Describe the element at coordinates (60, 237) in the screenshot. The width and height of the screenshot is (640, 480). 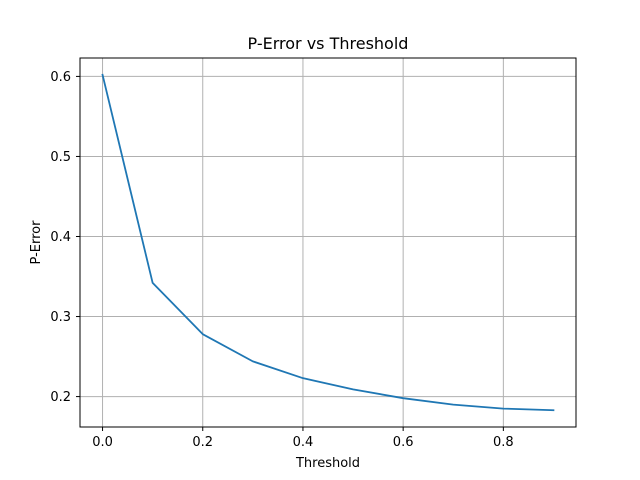
I see `y-tick-label: 0.4` at that location.